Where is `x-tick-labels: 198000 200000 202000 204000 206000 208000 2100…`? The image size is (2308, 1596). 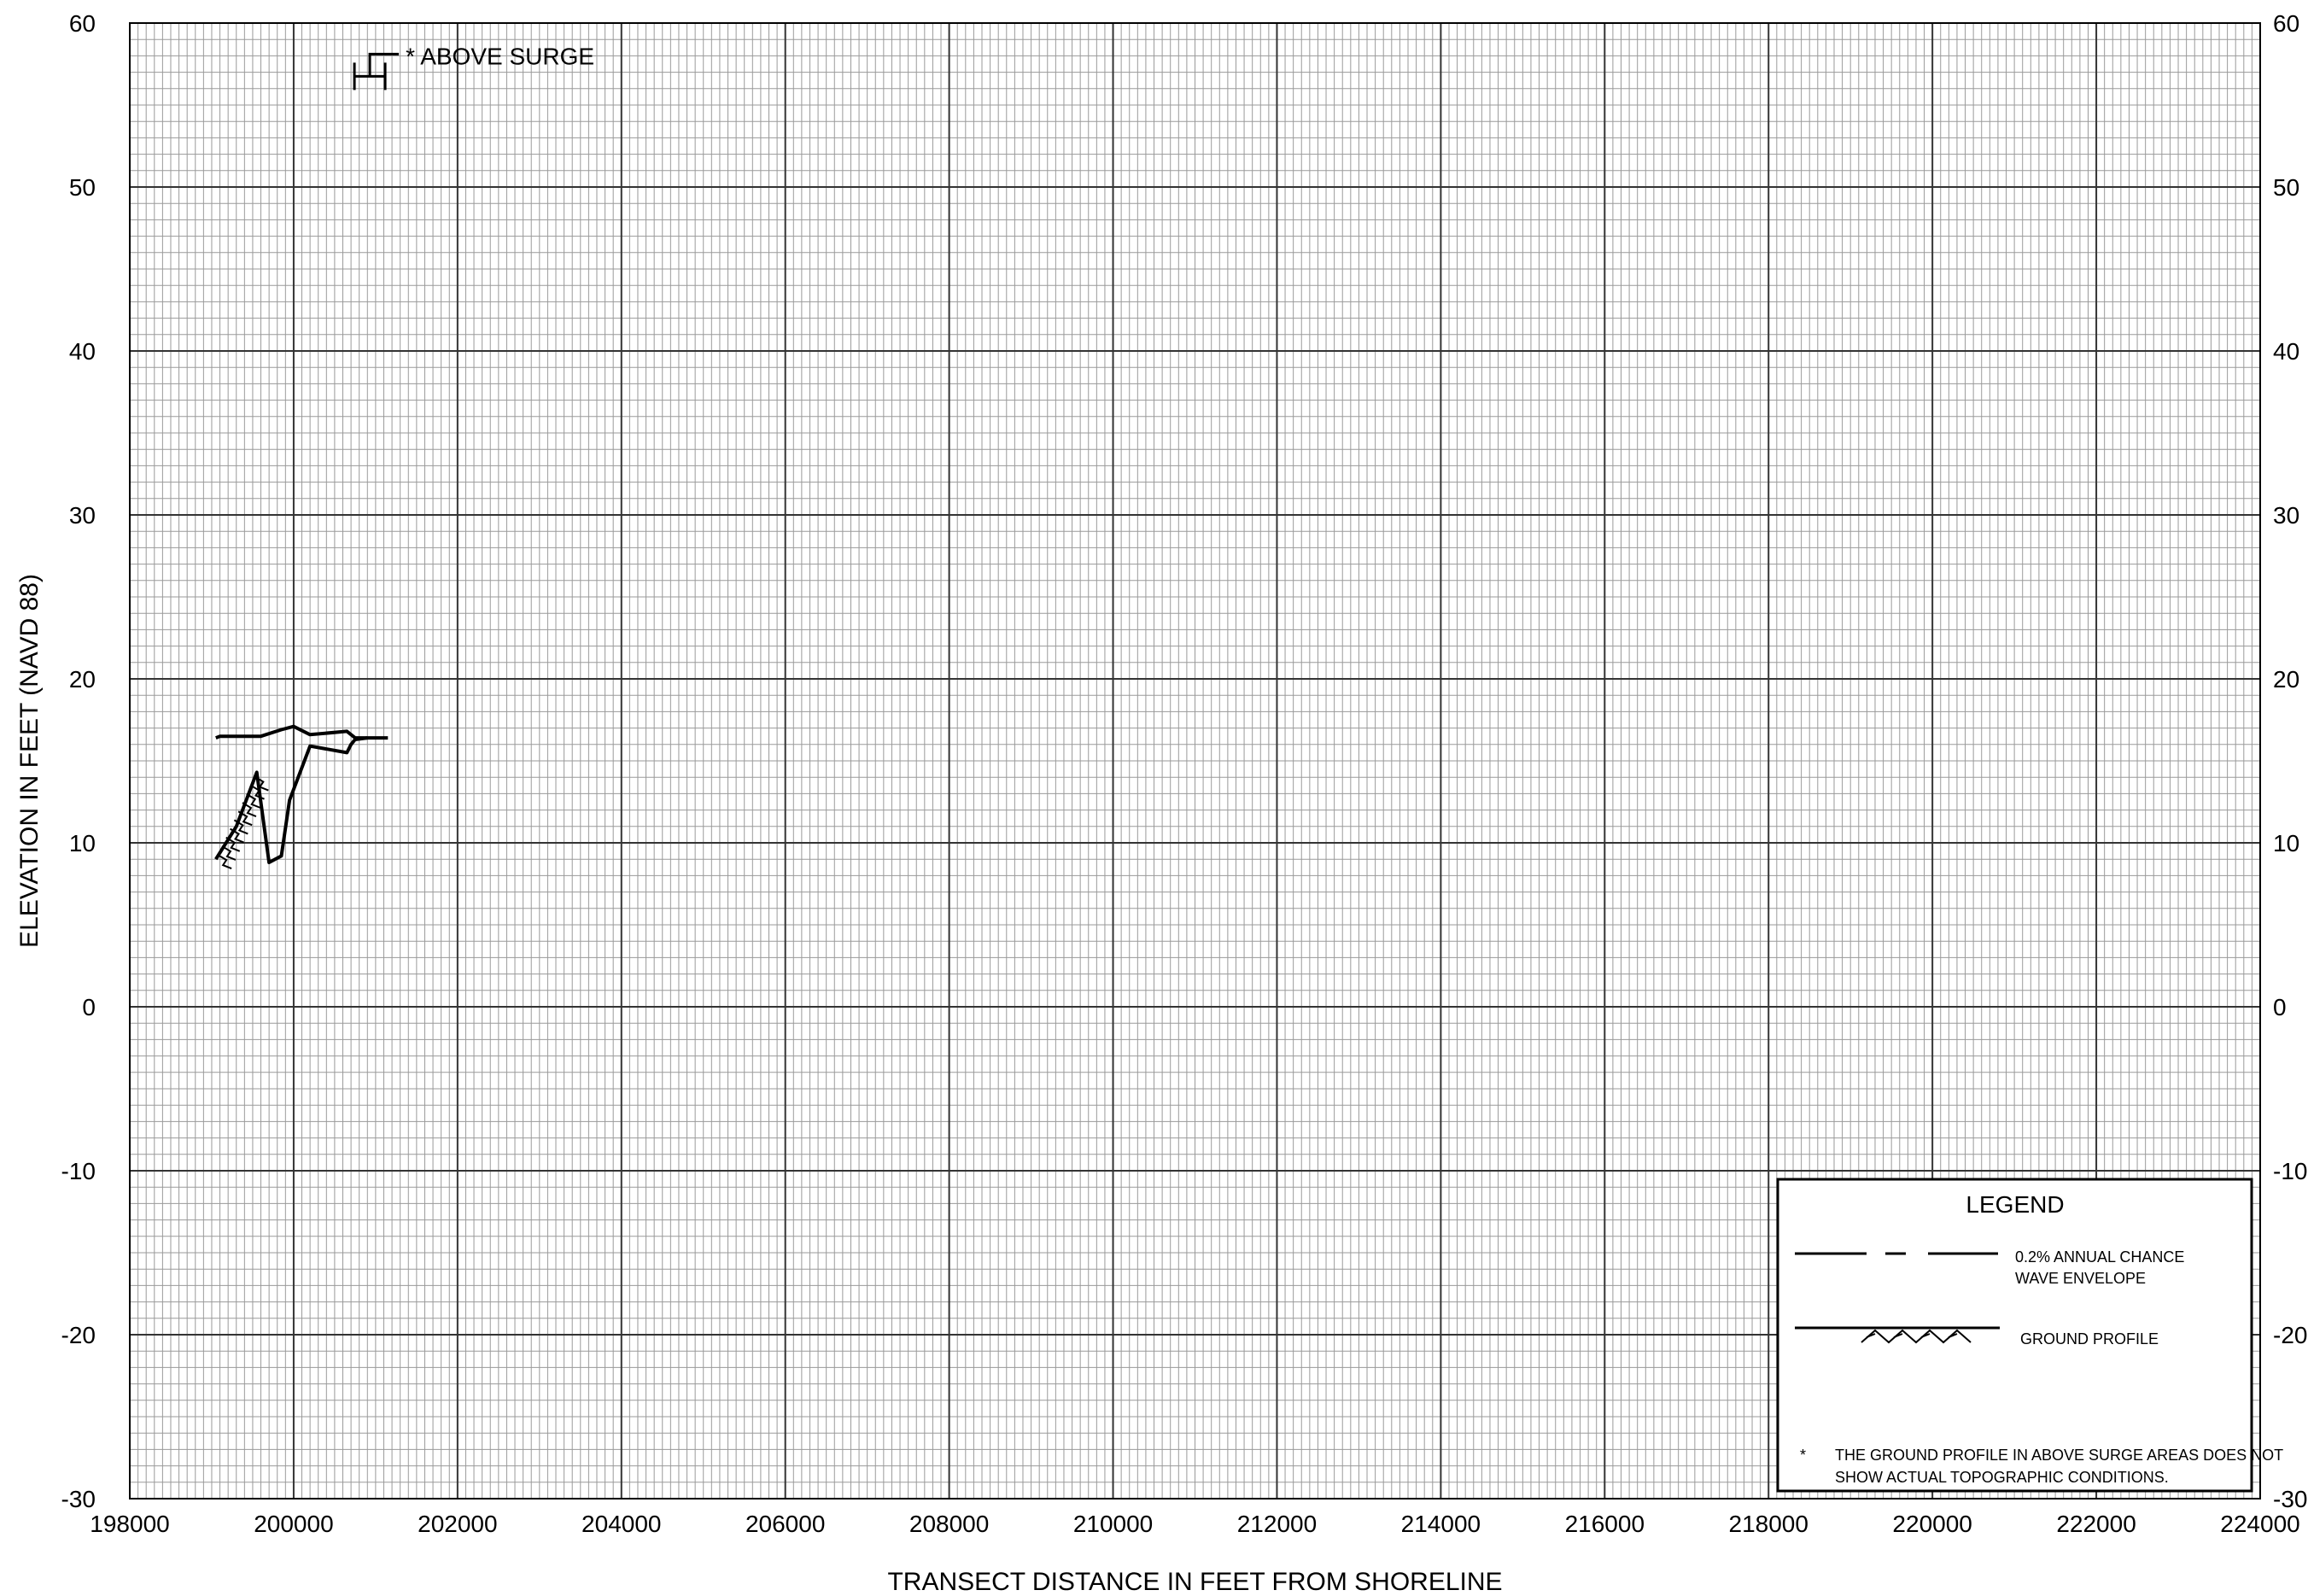
x-tick-labels: 198000 200000 202000 204000 206000 208000 2100… is located at coordinates (1194, 1524).